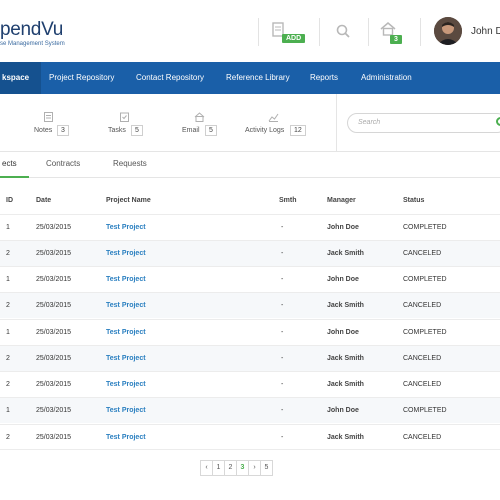 This screenshot has width=500, height=500. What do you see at coordinates (258, 77) in the screenshot?
I see `nav-item-reference-library: Reference Library` at bounding box center [258, 77].